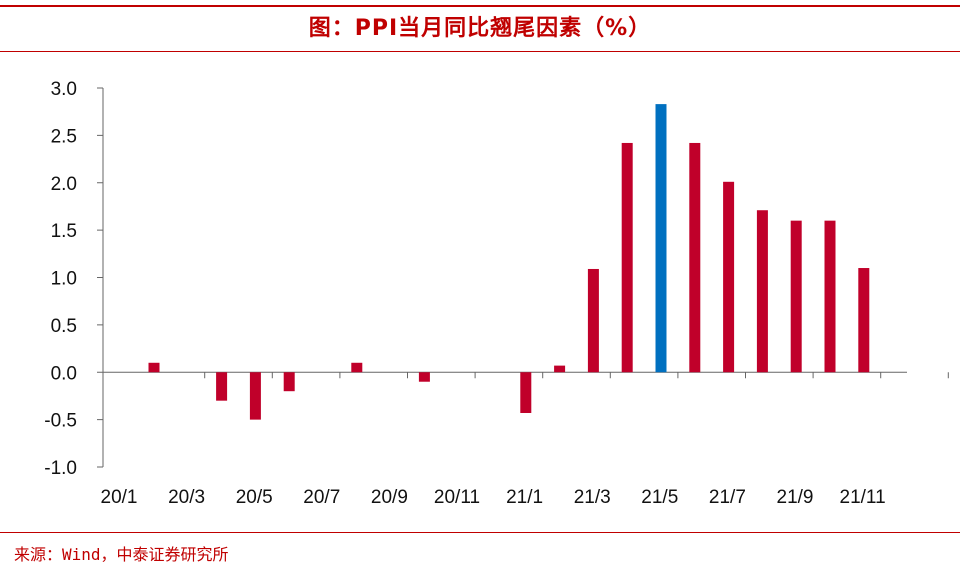 The height and width of the screenshot is (569, 960). I want to click on bottom-rule, so click(480, 532).